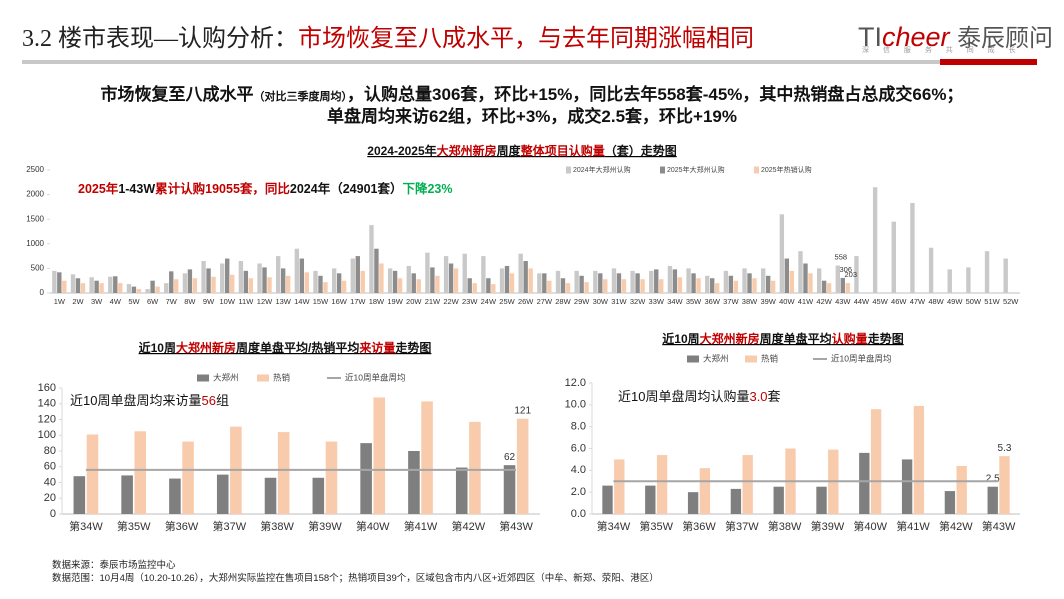 The height and width of the screenshot is (599, 1064). Describe the element at coordinates (936, 301) in the screenshot. I see `x-tick-label: 48W` at that location.